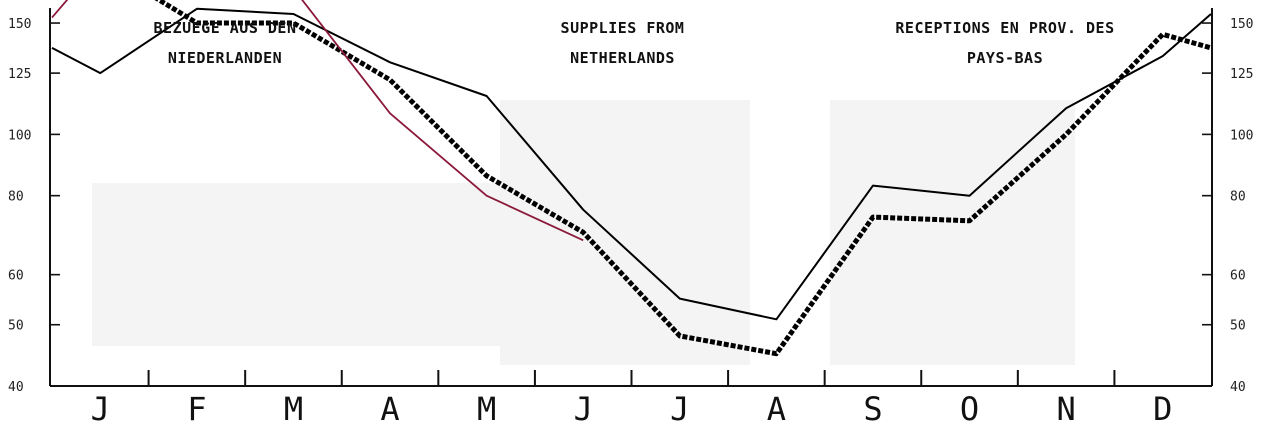  What do you see at coordinates (225, 28) in the screenshot?
I see `chart-title-german-line-1: BEZUEGE AUS DEN` at bounding box center [225, 28].